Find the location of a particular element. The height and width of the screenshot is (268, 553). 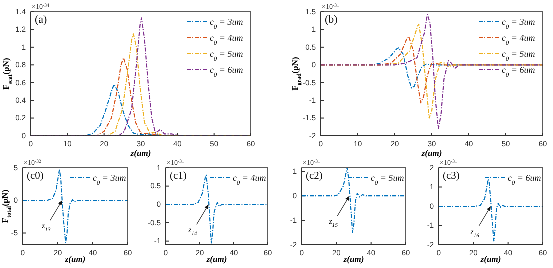

chart-title: (c2) is located at coordinates (315, 176).